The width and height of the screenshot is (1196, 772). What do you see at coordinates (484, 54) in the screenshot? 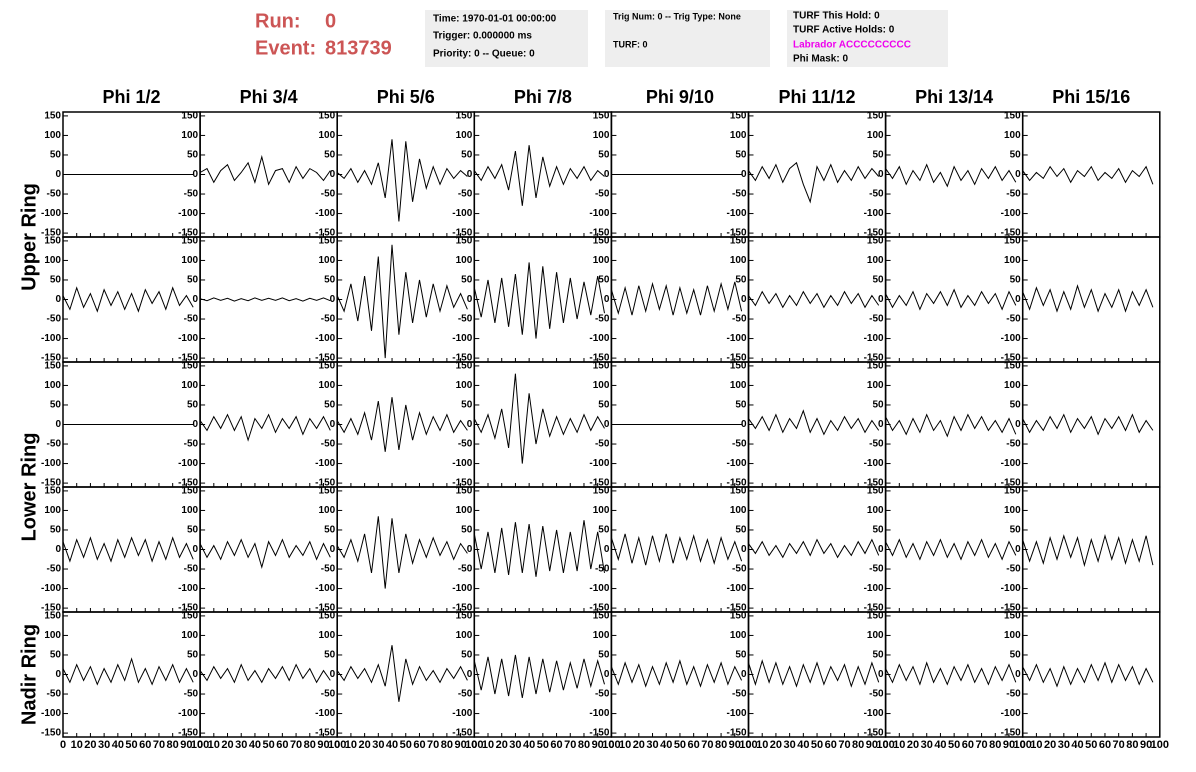
I see `info-text: Priority: 0 -- Queue: 0` at bounding box center [484, 54].